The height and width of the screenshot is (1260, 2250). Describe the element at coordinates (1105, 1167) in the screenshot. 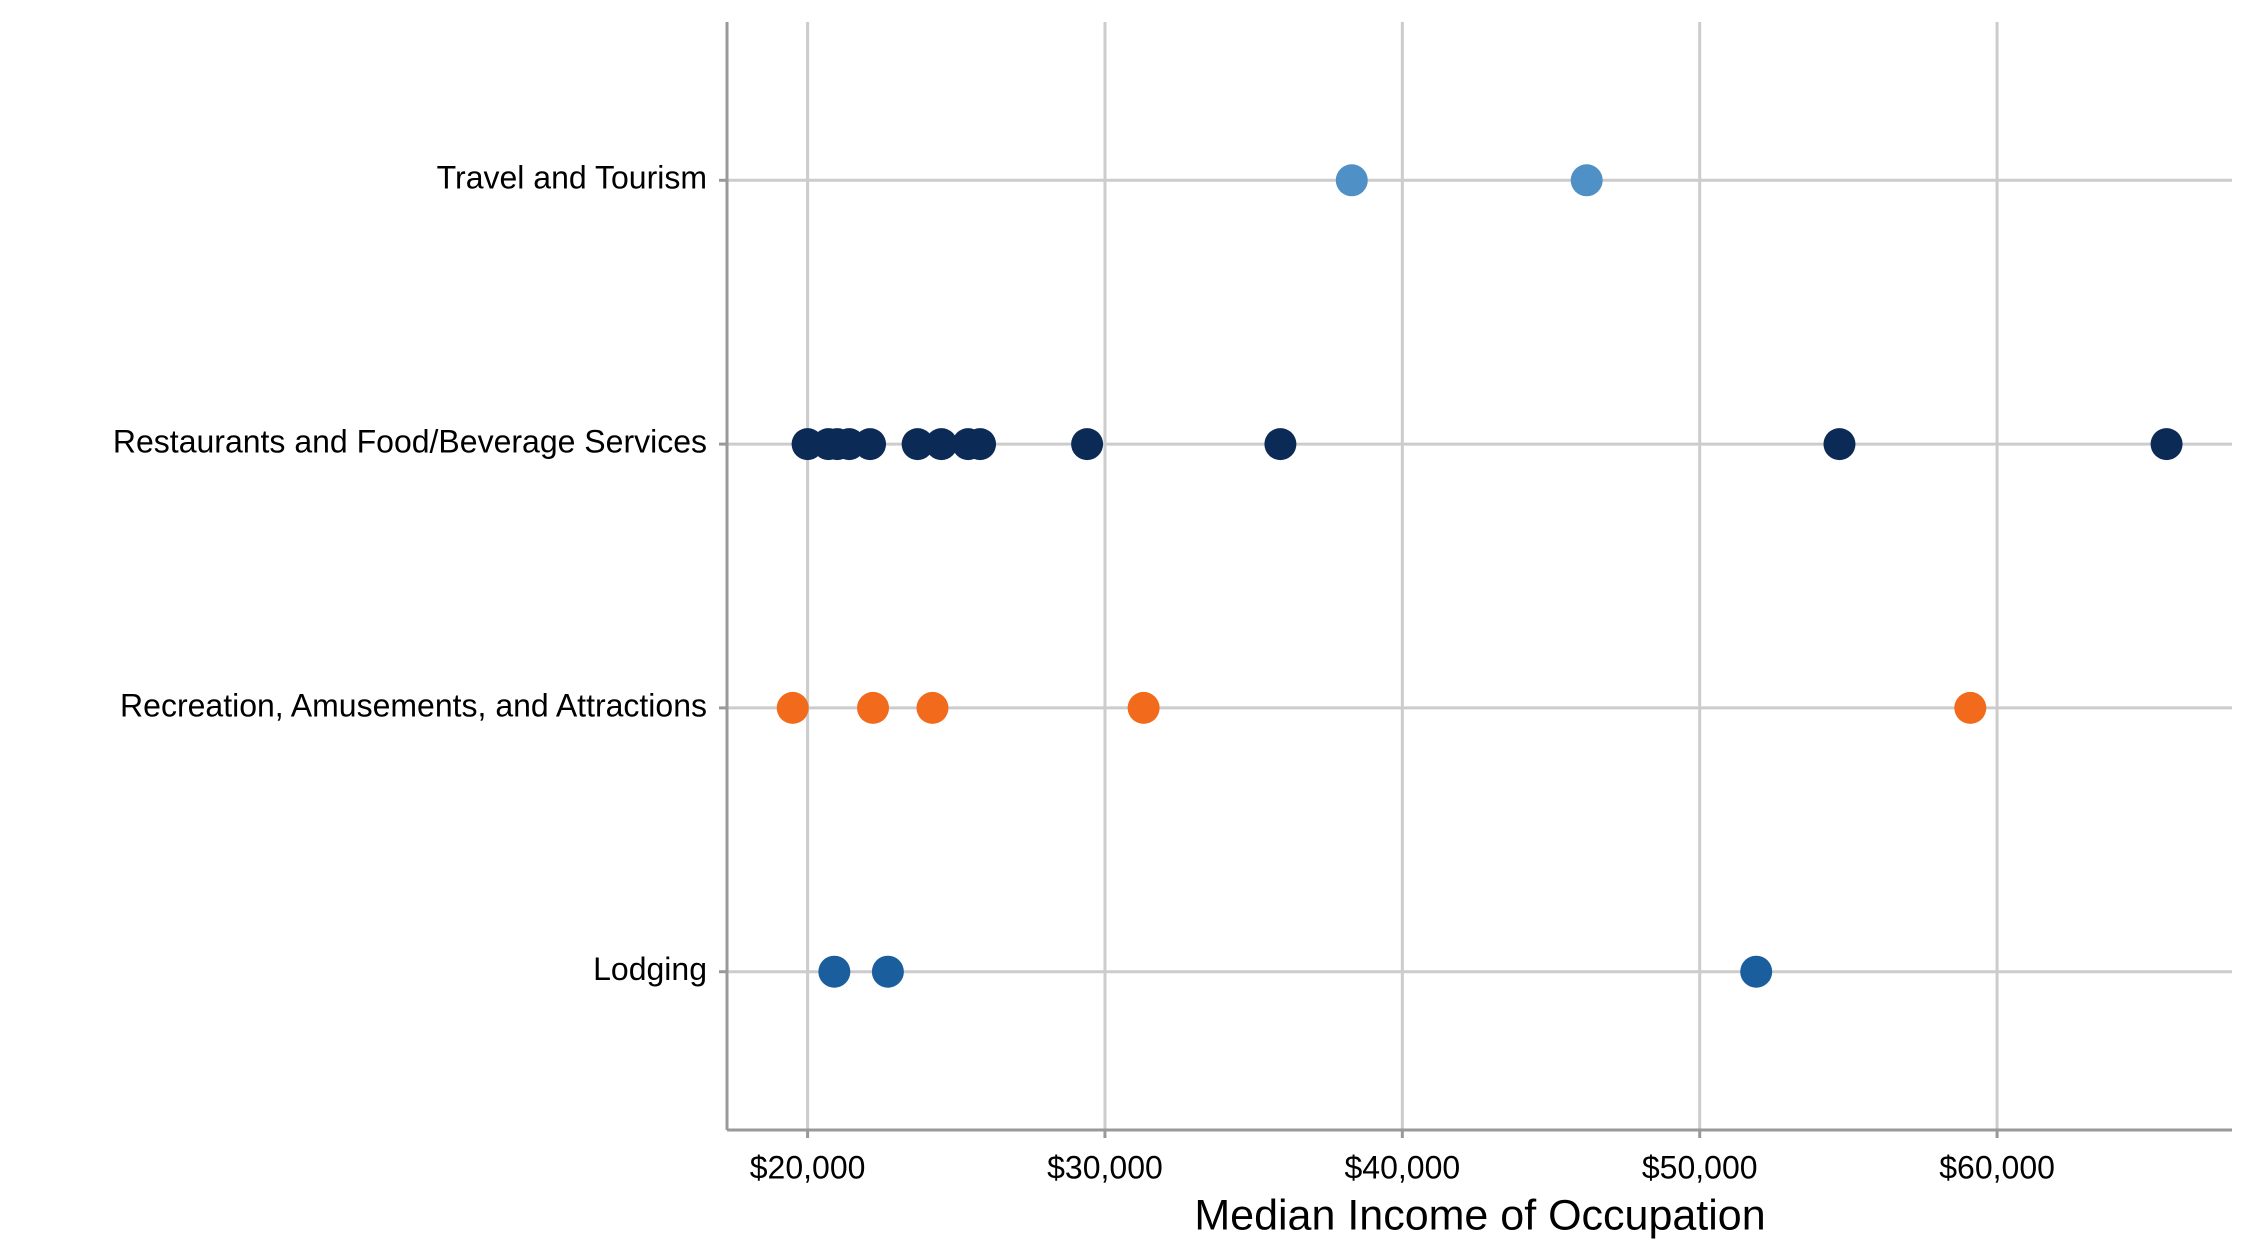

I see `x-tick-label: $30,000` at that location.